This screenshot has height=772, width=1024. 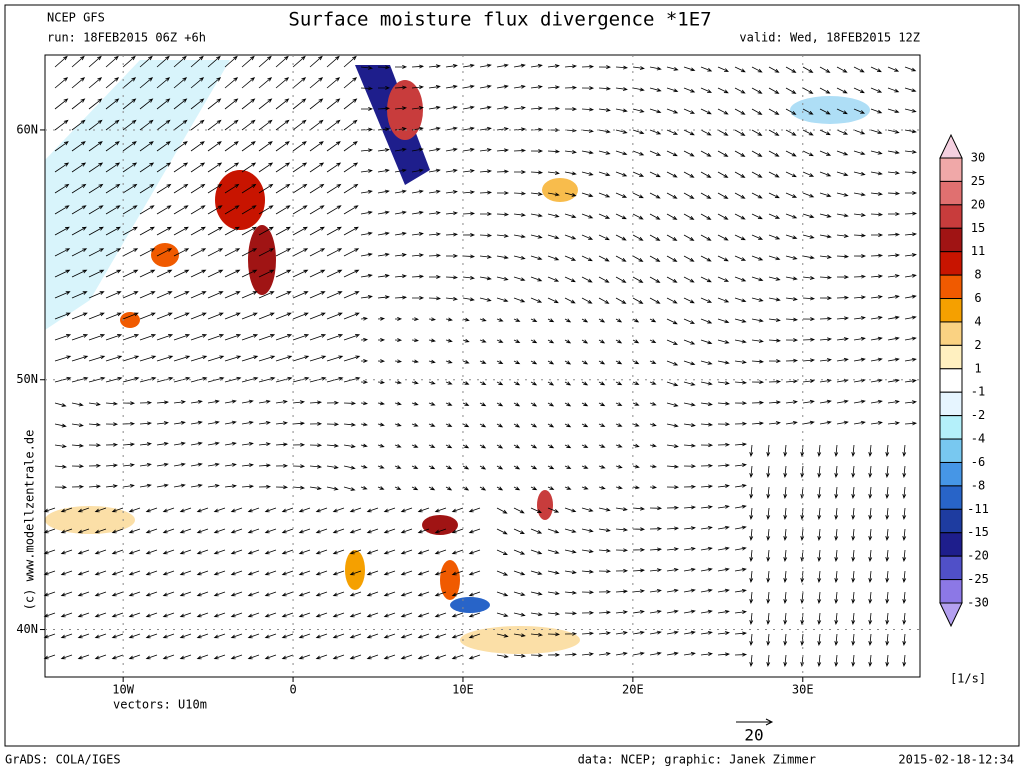 I want to click on field-patch, so click(x=262, y=260).